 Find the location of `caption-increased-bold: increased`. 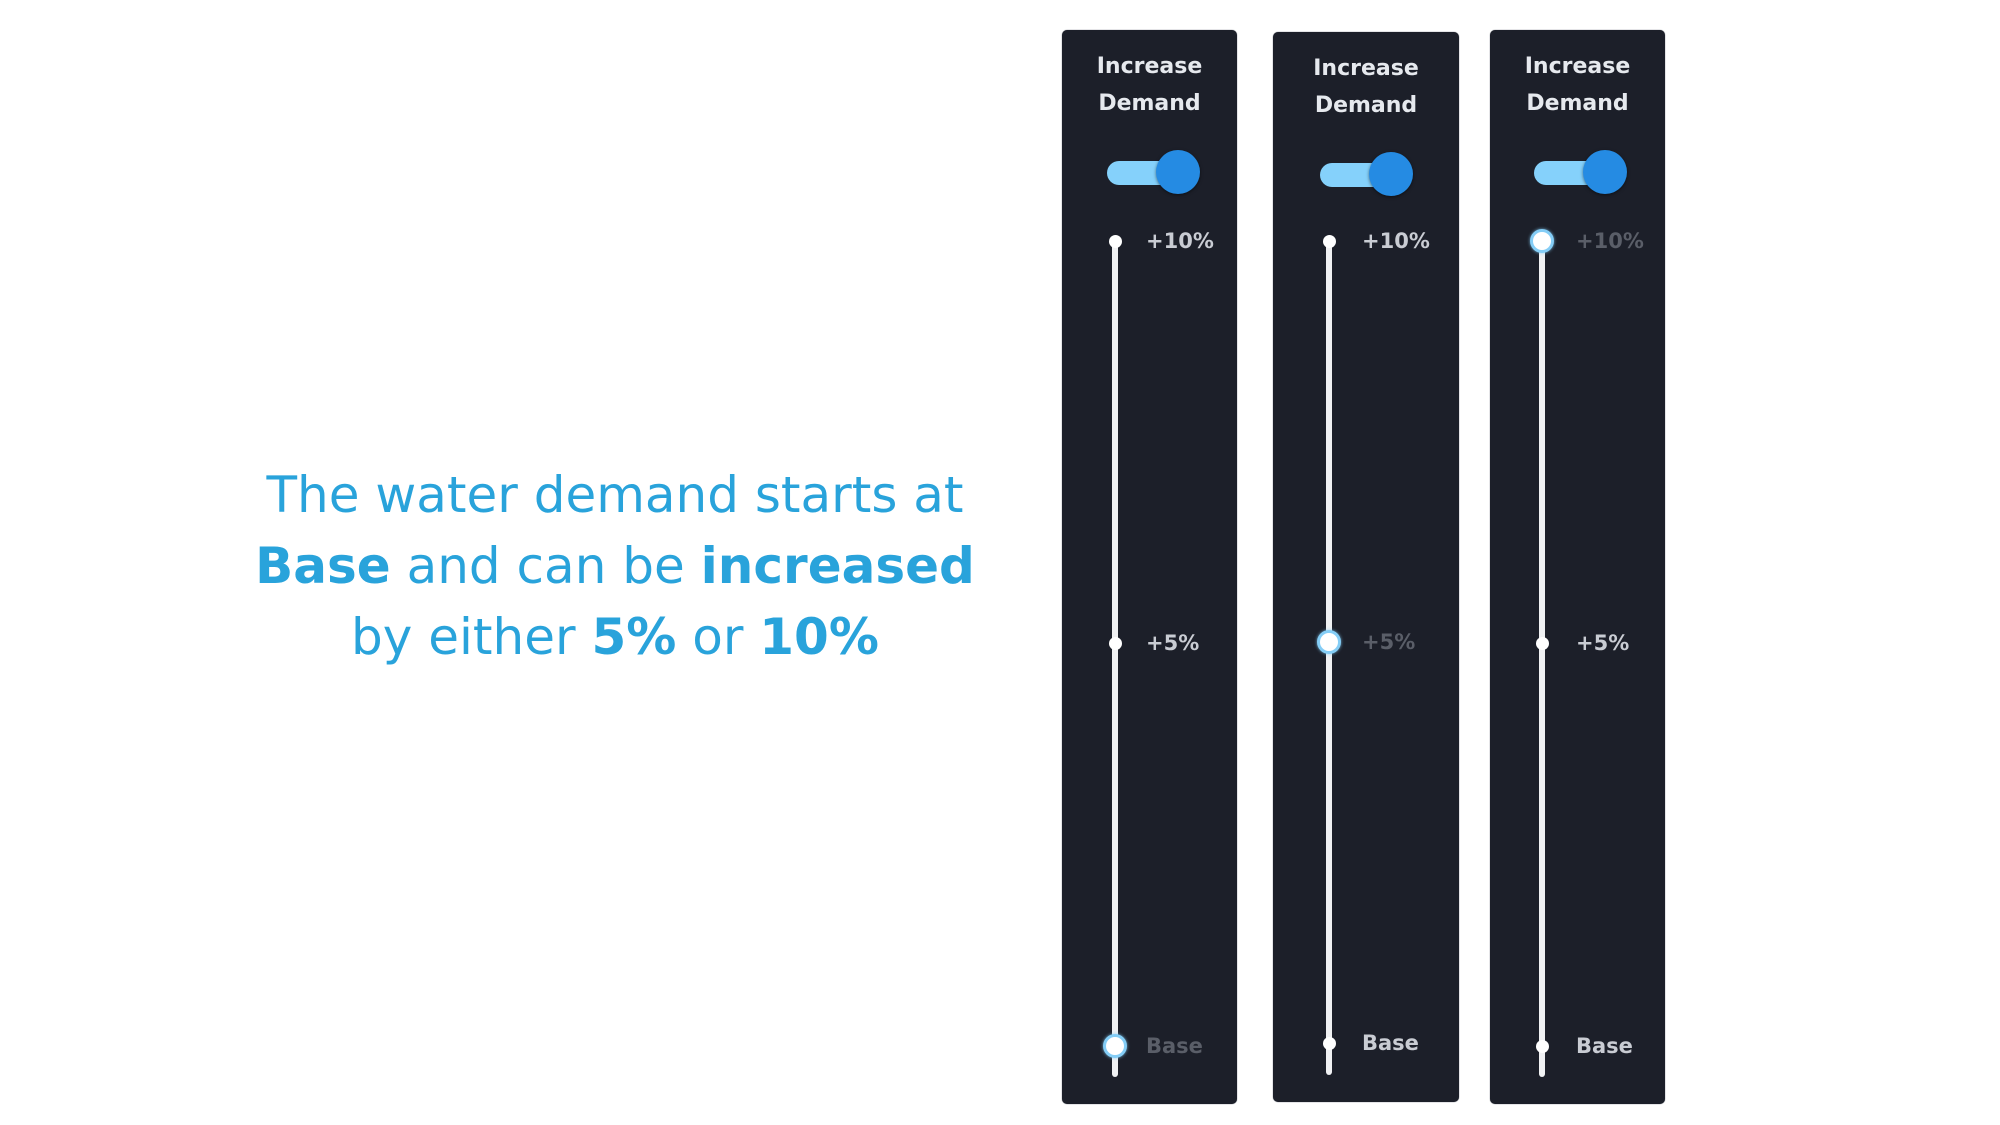

caption-increased-bold: increased is located at coordinates (837, 566).